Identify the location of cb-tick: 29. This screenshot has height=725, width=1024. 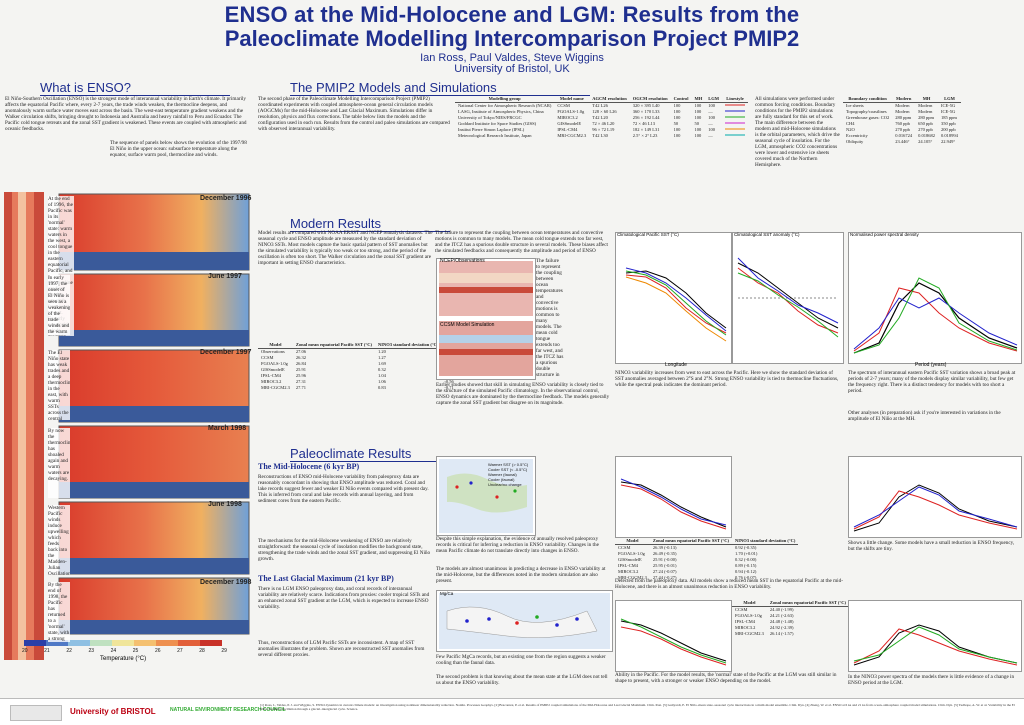
(224, 651).